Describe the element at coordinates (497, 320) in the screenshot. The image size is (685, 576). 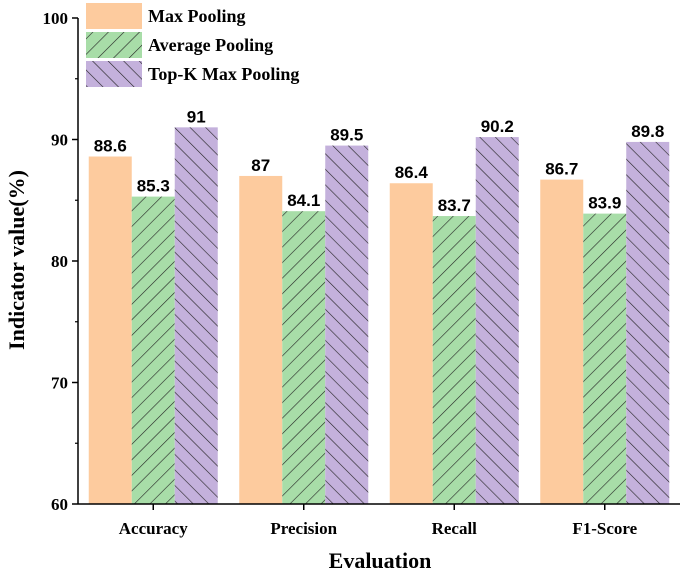
I see `bar-hatch-top-k-max-pooling-recall` at that location.